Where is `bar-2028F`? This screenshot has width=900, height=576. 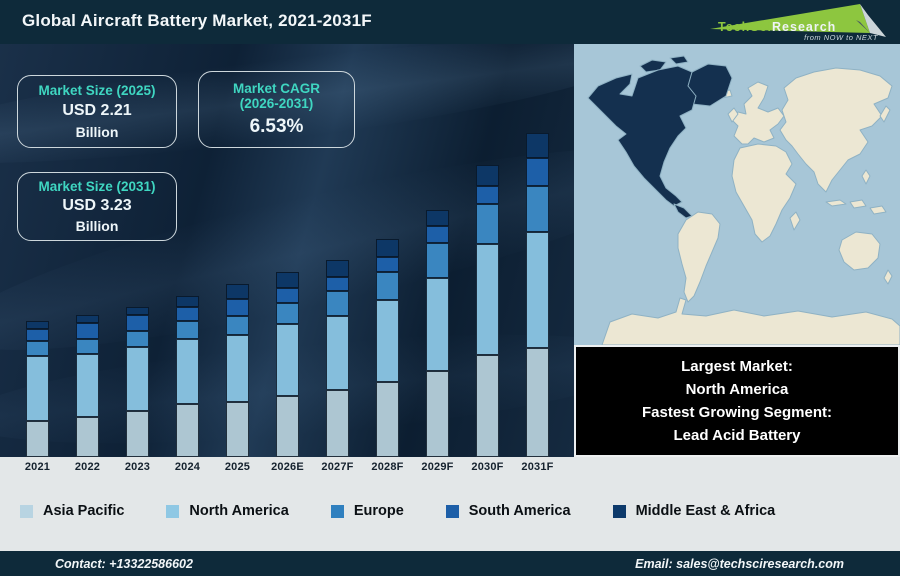 bar-2028F is located at coordinates (387, 348).